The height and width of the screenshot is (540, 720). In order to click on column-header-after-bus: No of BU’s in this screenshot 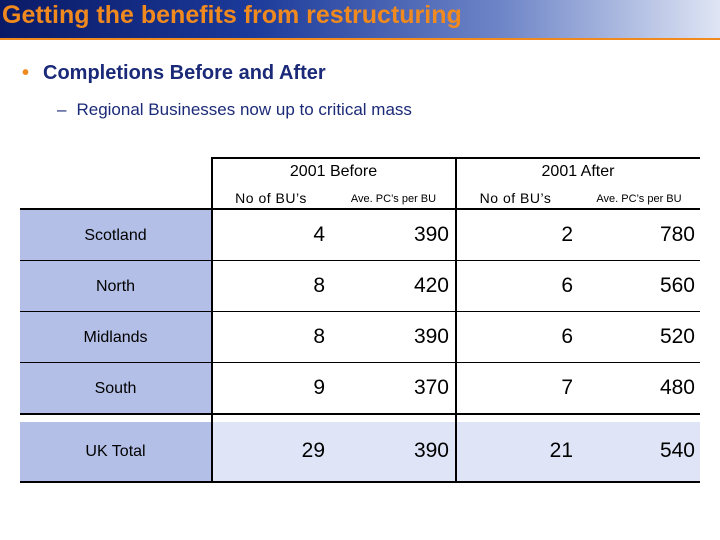, I will do `click(515, 198)`.